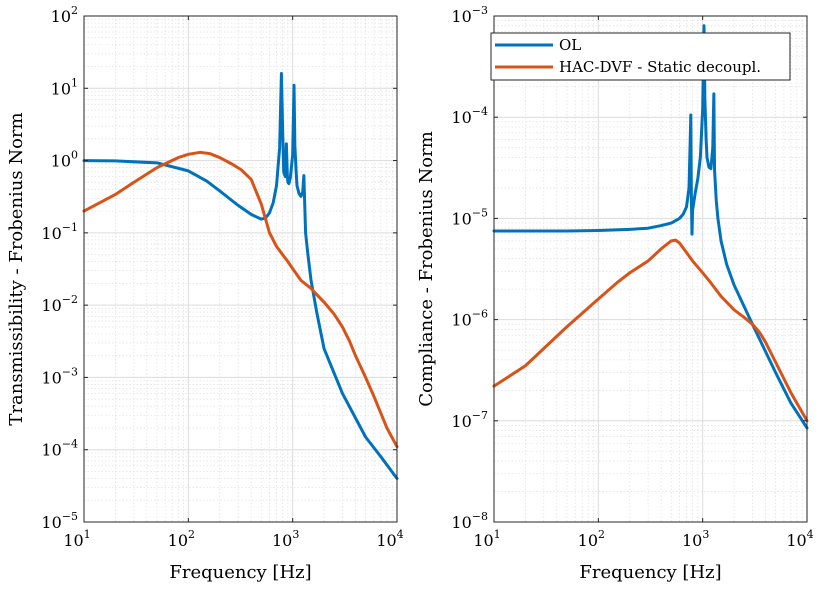 This screenshot has width=828, height=590. What do you see at coordinates (74, 155) in the screenshot?
I see `tick-exponent: 0` at bounding box center [74, 155].